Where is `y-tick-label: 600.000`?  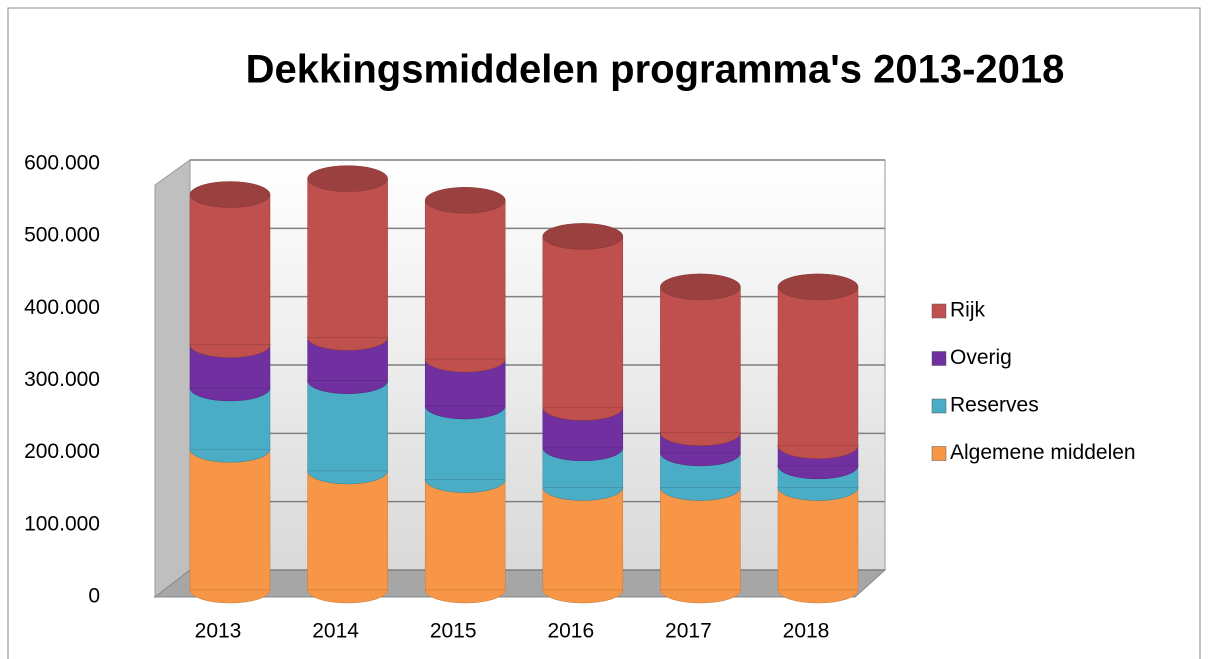
y-tick-label: 600.000 is located at coordinates (62, 163).